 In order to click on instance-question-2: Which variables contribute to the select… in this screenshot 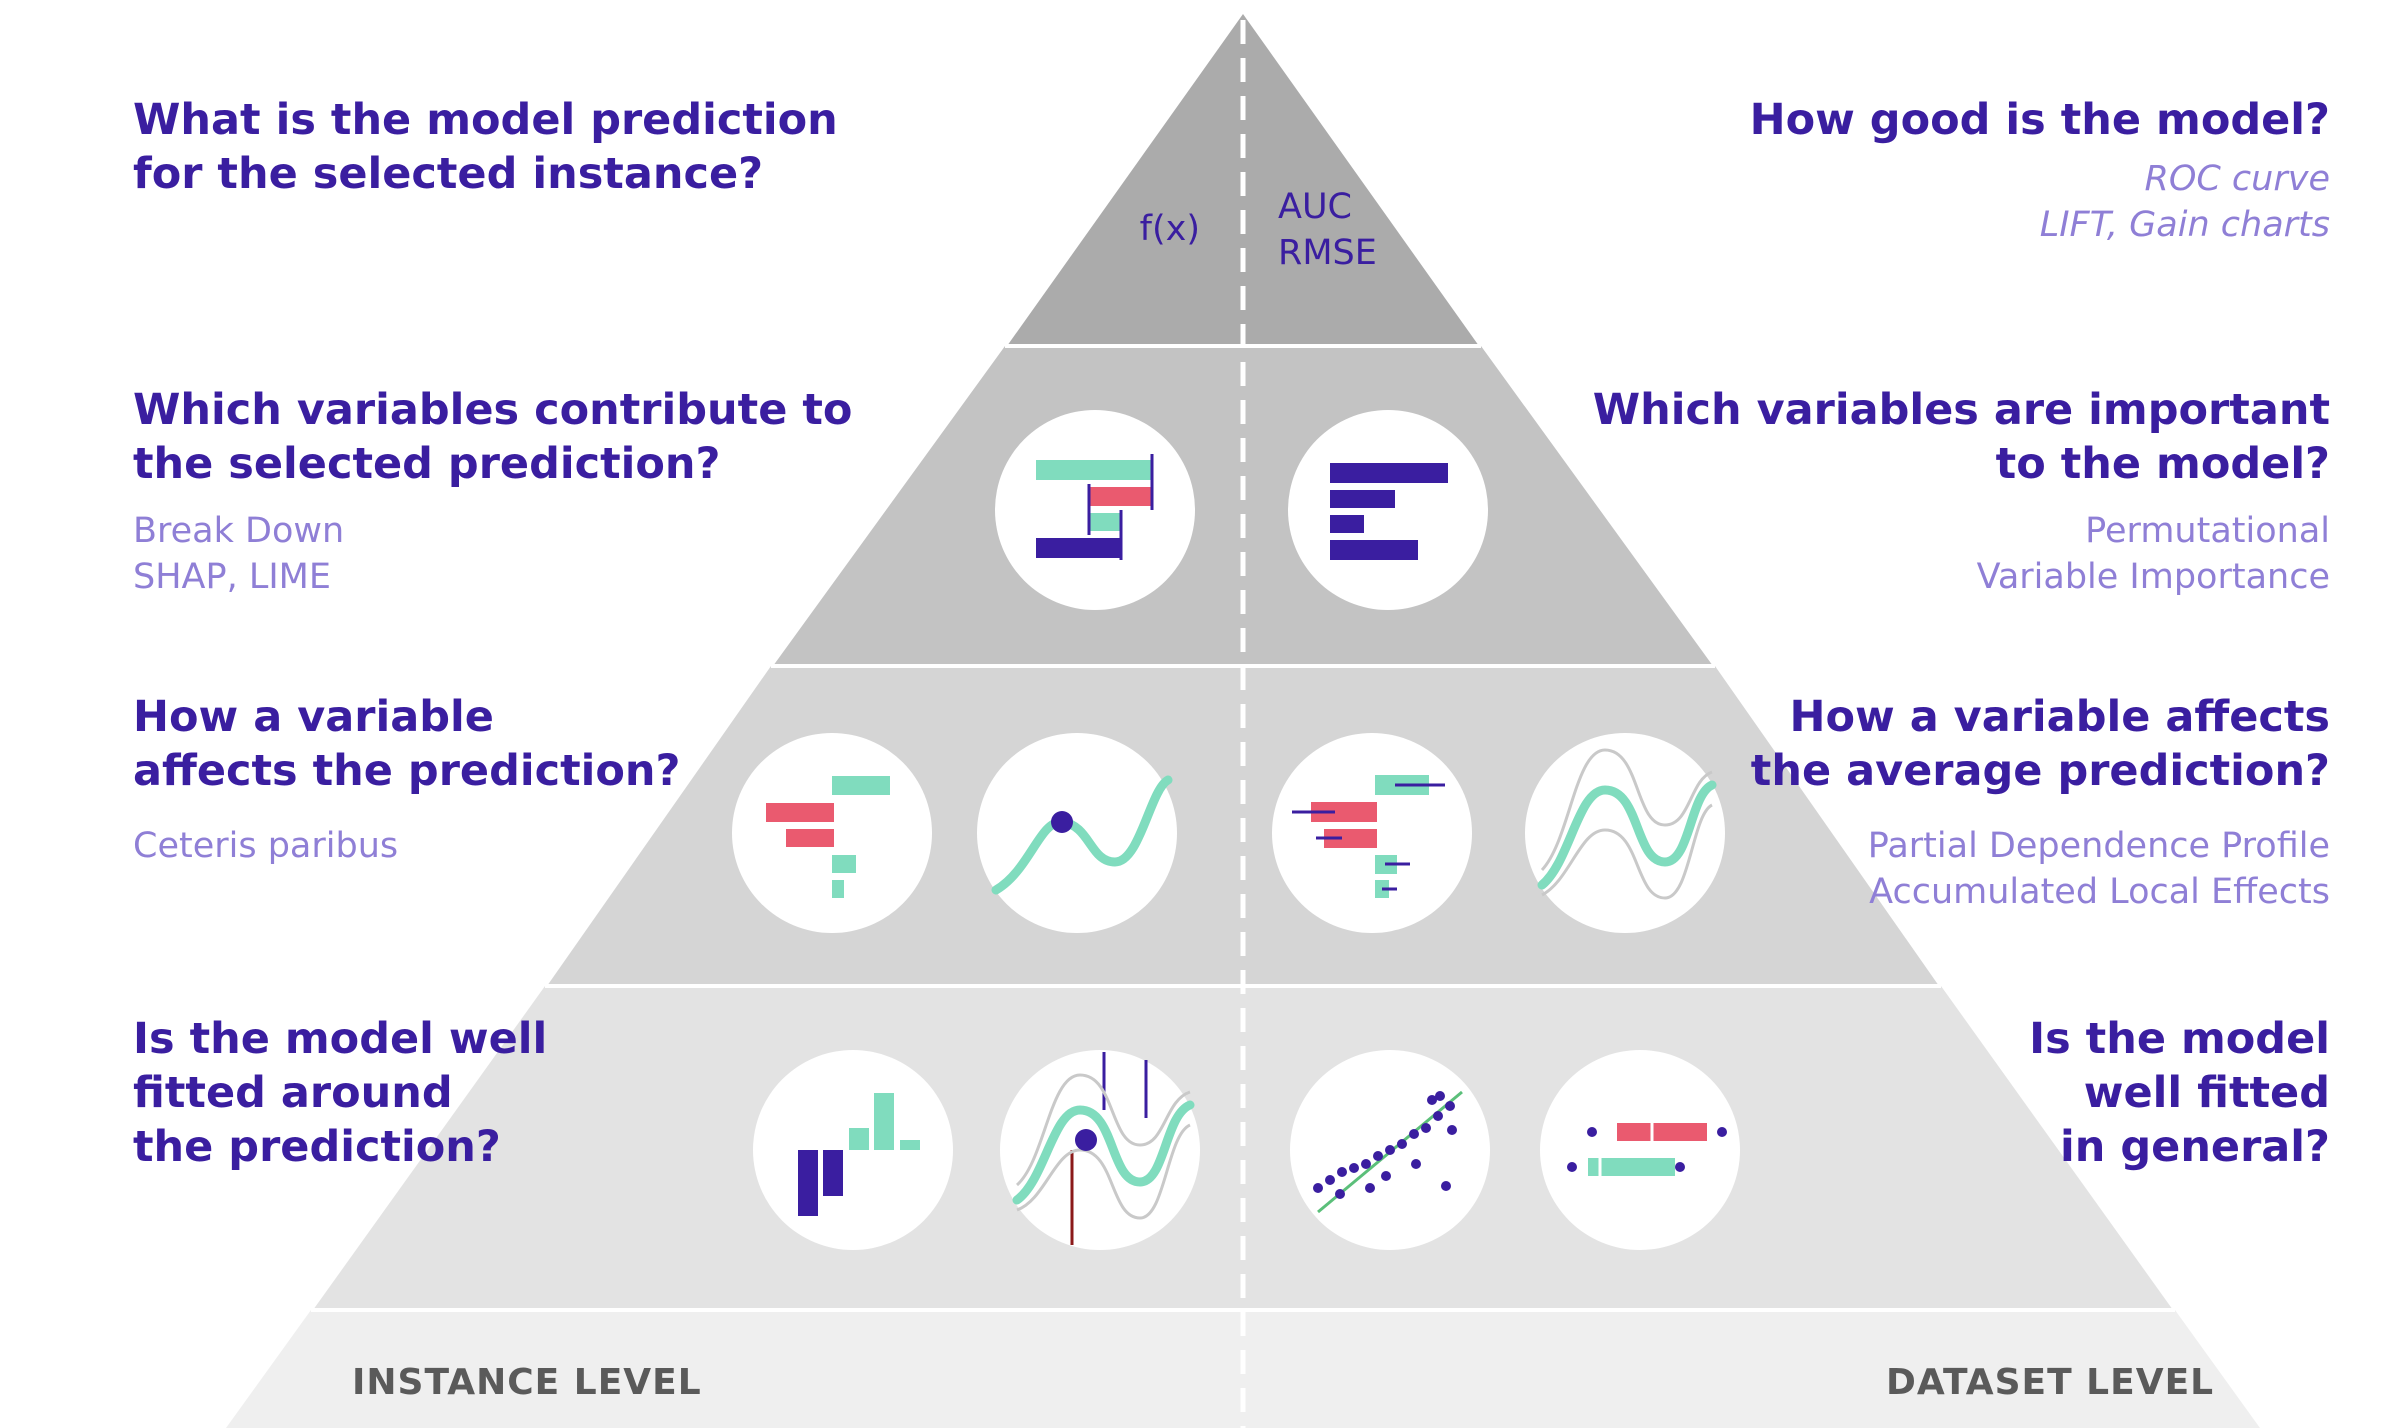, I will do `click(493, 437)`.